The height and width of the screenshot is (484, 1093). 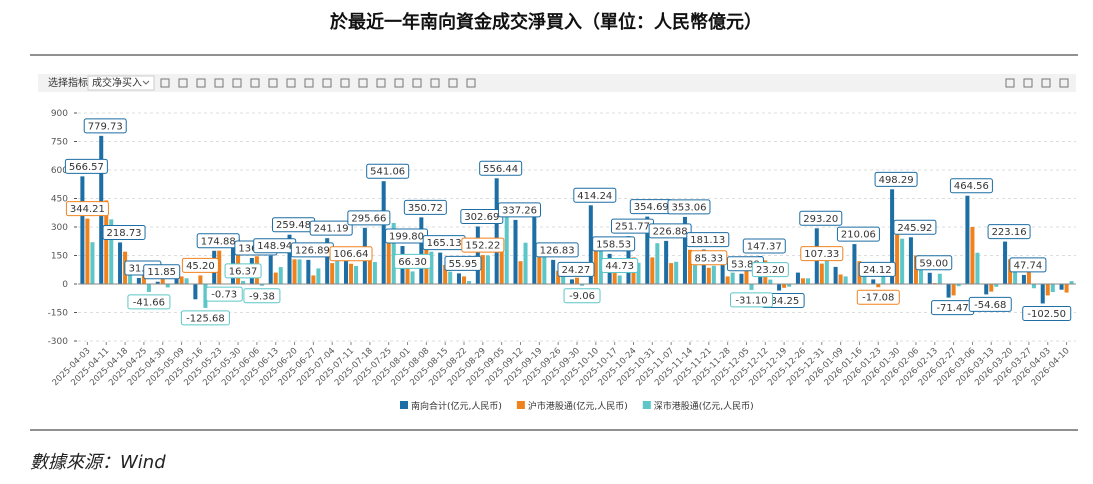 What do you see at coordinates (707, 240) in the screenshot?
I see `data-label: 181.13` at bounding box center [707, 240].